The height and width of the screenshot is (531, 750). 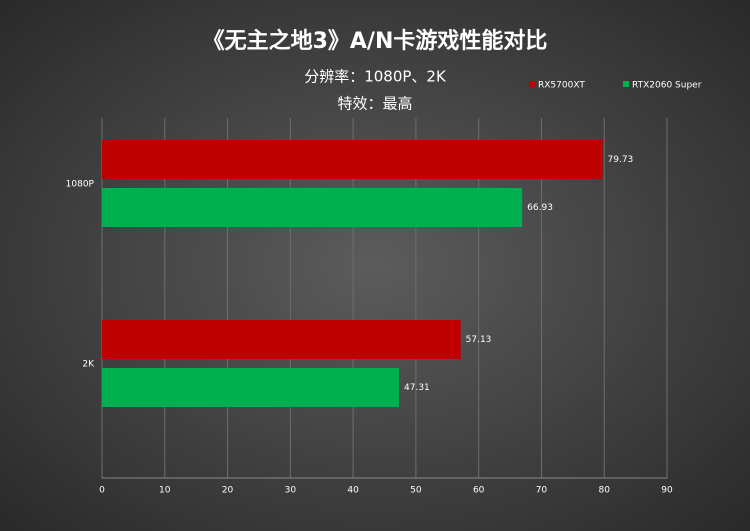 What do you see at coordinates (667, 86) in the screenshot?
I see `legend-label: RTX2060 Super` at bounding box center [667, 86].